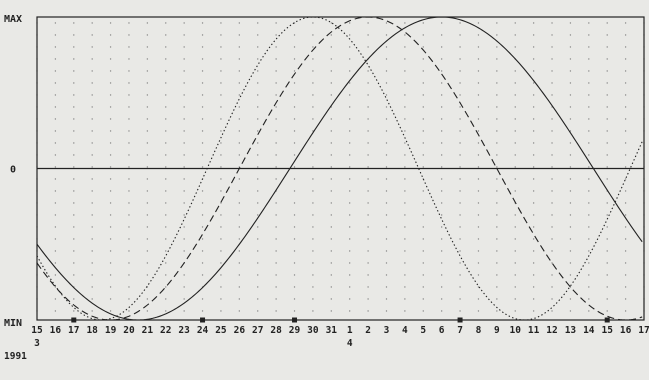 This screenshot has height=380, width=649. I want to click on x-tick-label: 25, so click(221, 330).